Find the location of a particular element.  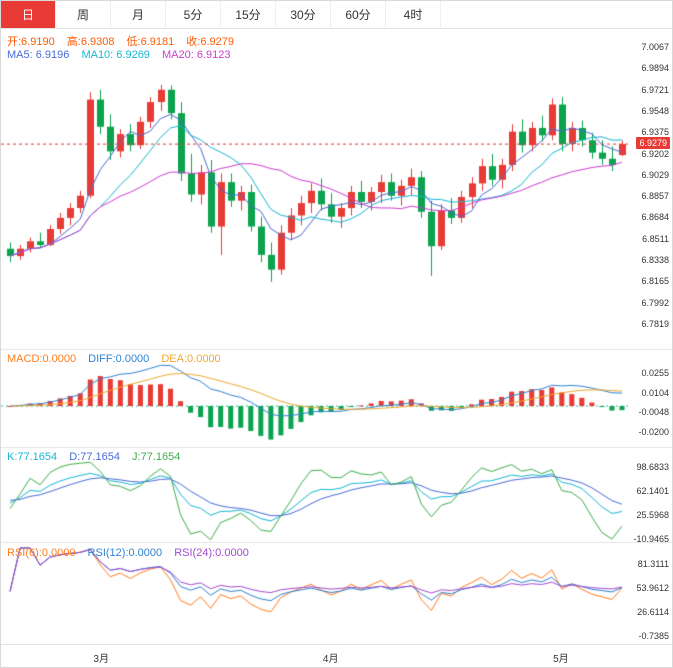

tab-day: 日 is located at coordinates (28, 14).